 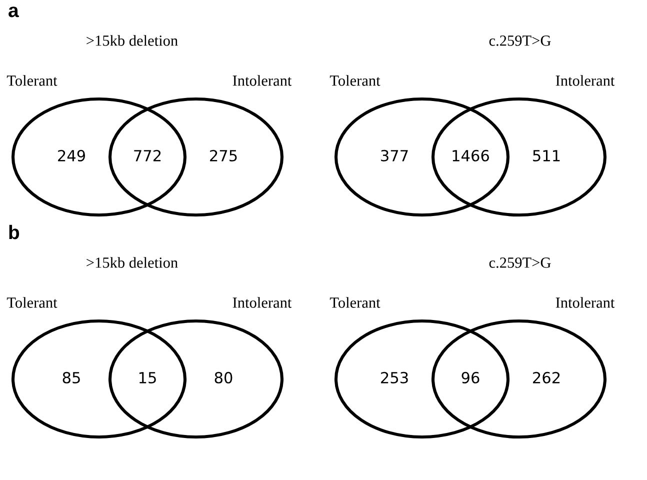 I want to click on data-label: 772, so click(x=147, y=156).